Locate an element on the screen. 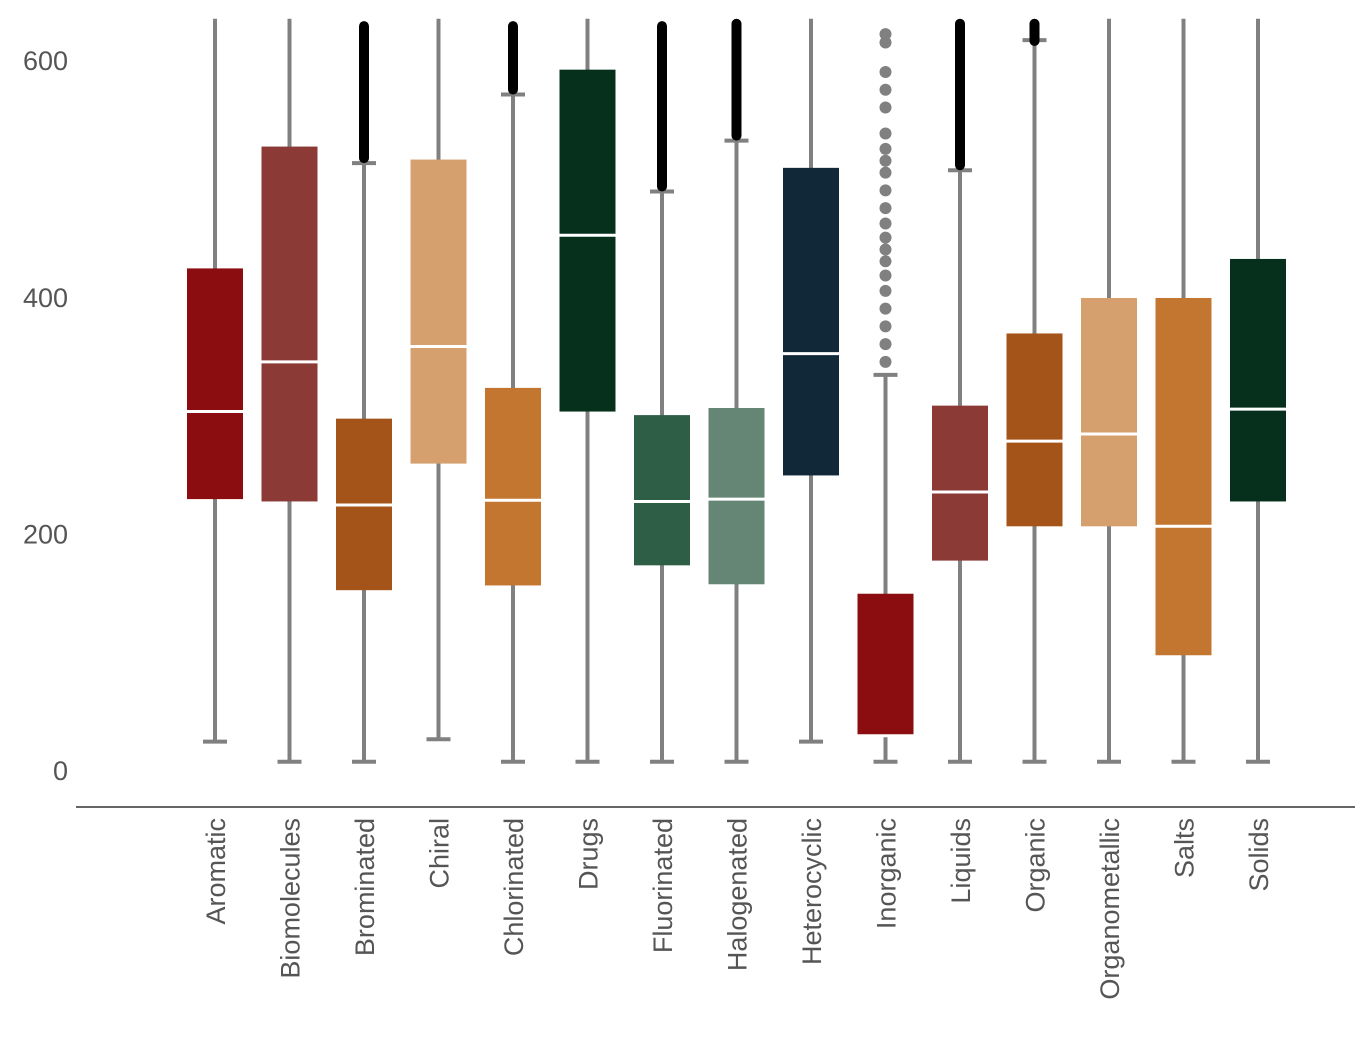  x-tick-label-inorganic: Inorganic is located at coordinates (887, 873).